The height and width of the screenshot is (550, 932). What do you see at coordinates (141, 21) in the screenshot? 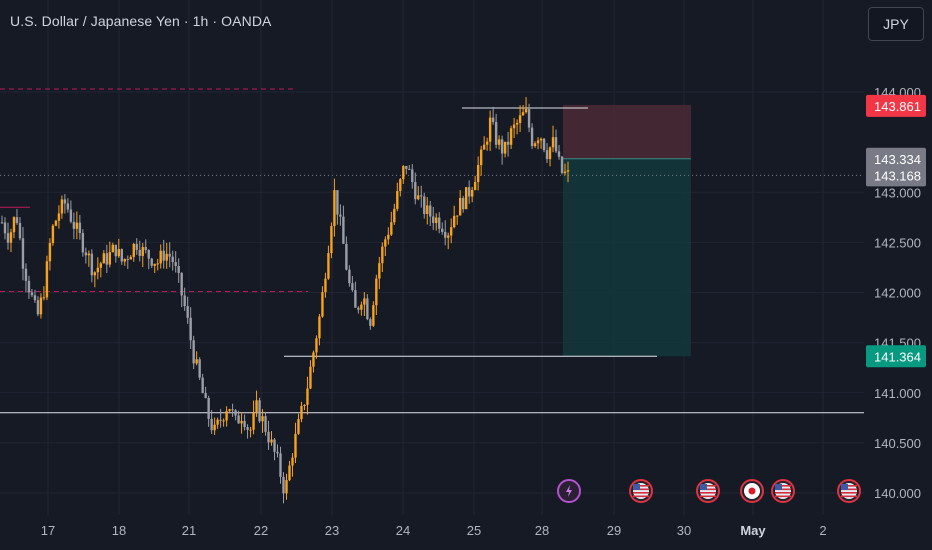
I see `chart-title: U.S. Dollar / Japanese Yen · 1h · OANDA` at bounding box center [141, 21].